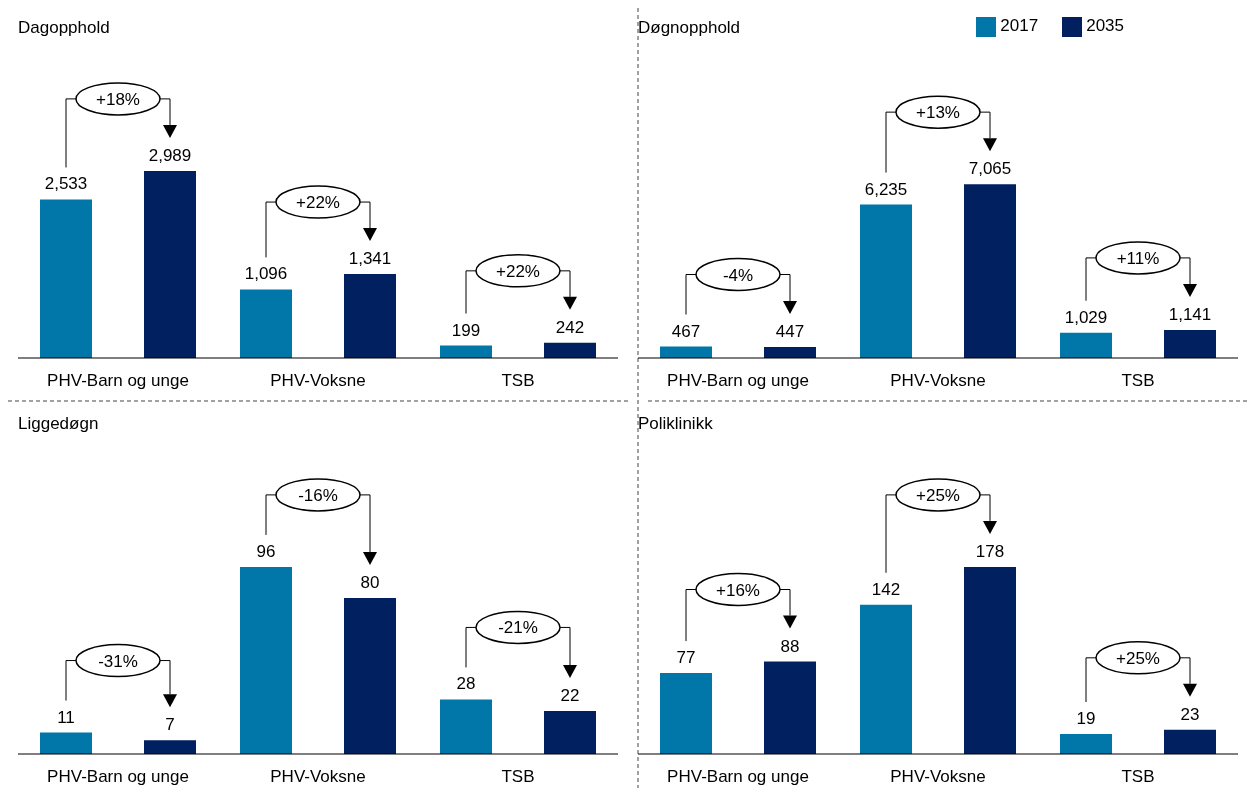 The height and width of the screenshot is (794, 1255). I want to click on annotation: +11%, so click(1138, 258).